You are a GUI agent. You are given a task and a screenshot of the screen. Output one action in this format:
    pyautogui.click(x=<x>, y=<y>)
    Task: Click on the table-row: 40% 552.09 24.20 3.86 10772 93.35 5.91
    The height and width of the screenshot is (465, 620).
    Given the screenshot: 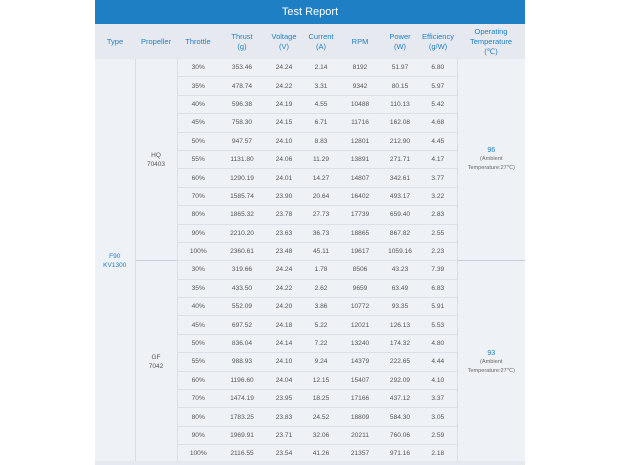 What is the action you would take?
    pyautogui.click(x=310, y=307)
    